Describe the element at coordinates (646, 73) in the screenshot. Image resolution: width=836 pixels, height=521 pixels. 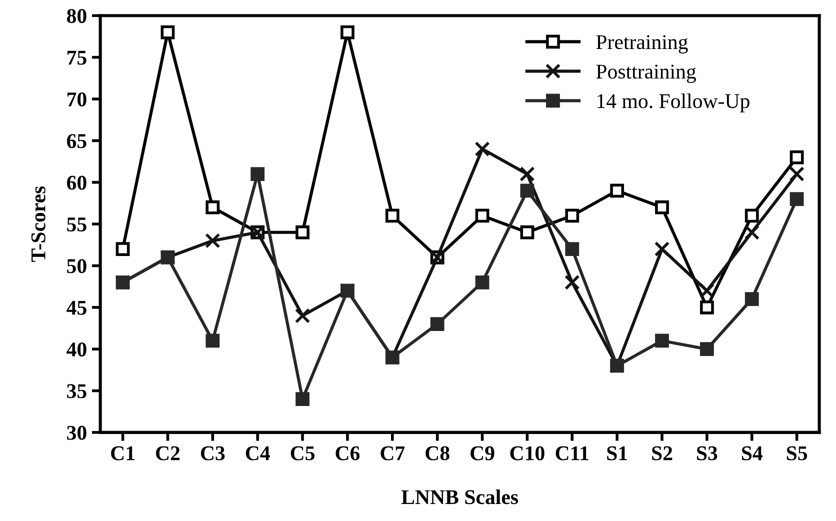
I see `legend-label: Posttraining` at that location.